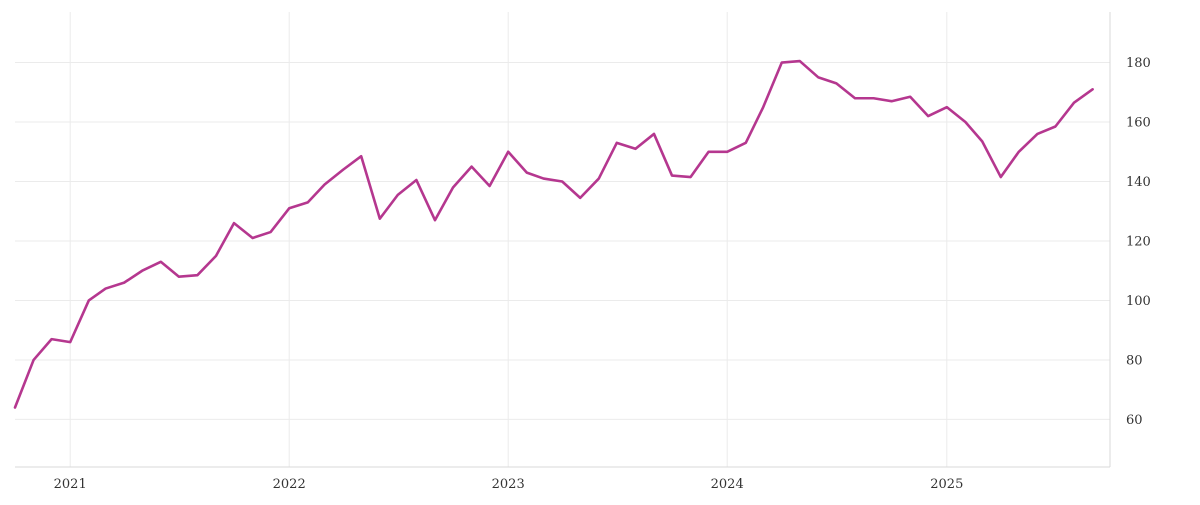 Image resolution: width=1200 pixels, height=505 pixels. Describe the element at coordinates (70, 484) in the screenshot. I see `x-tick-label-2021: 2021` at that location.